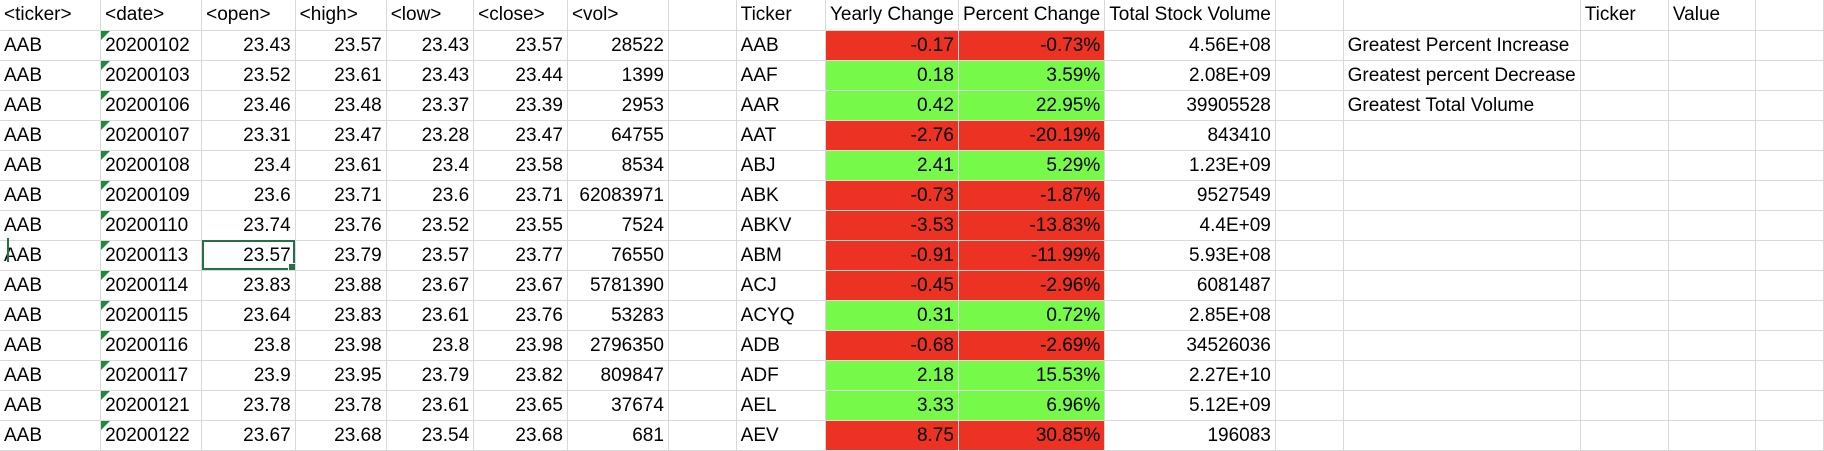  I want to click on cell-close: 23.76, so click(520, 315).